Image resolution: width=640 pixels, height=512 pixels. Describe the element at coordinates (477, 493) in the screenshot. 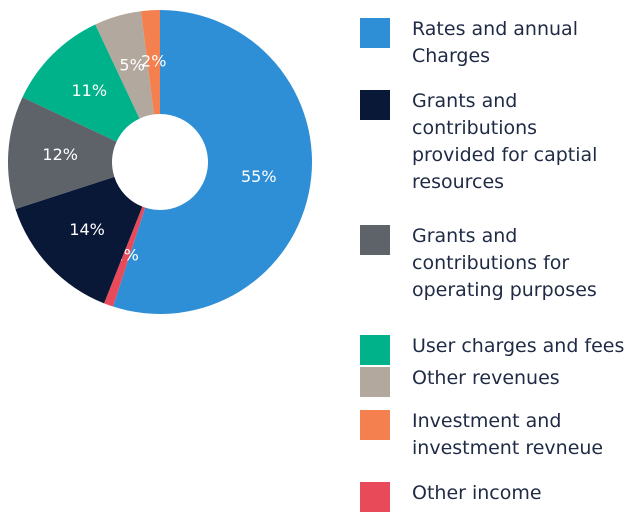

I see `legend-label: Other income` at that location.